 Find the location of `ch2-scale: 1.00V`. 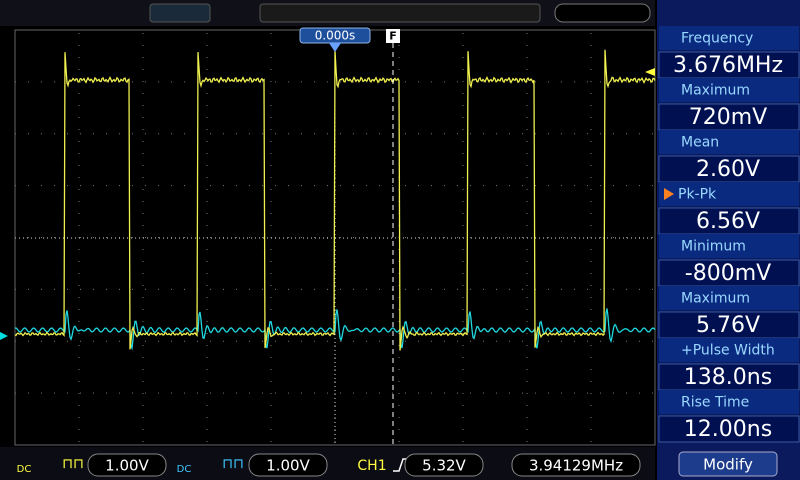

ch2-scale: 1.00V is located at coordinates (288, 466).